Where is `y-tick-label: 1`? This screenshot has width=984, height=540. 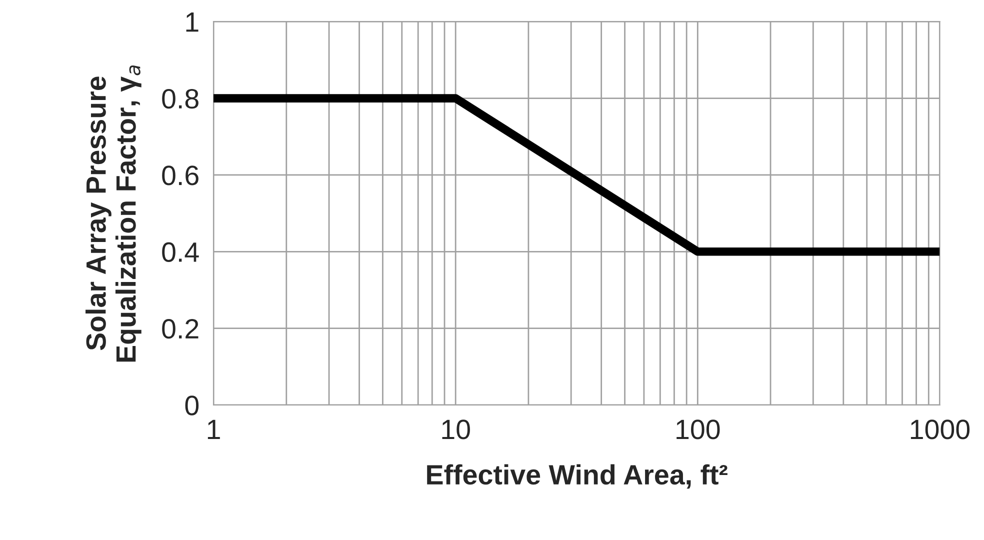 y-tick-label: 1 is located at coordinates (192, 22).